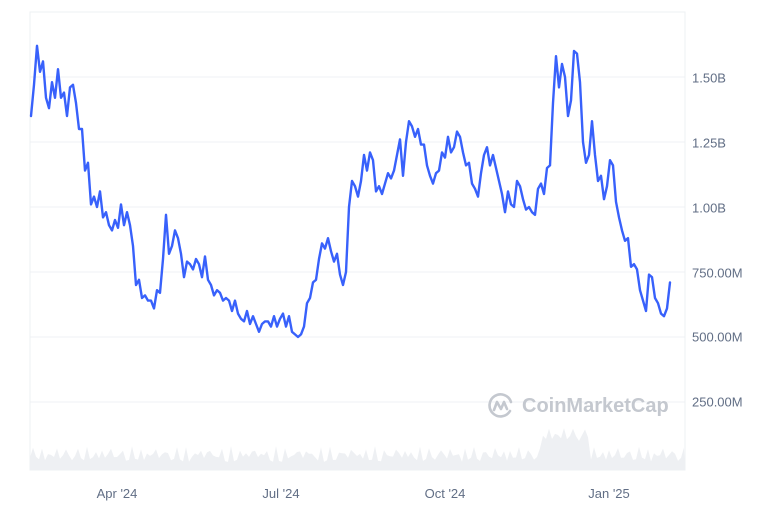 Image resolution: width=768 pixels, height=512 pixels. Describe the element at coordinates (709, 143) in the screenshot. I see `y-tick-label: 1.25B` at that location.